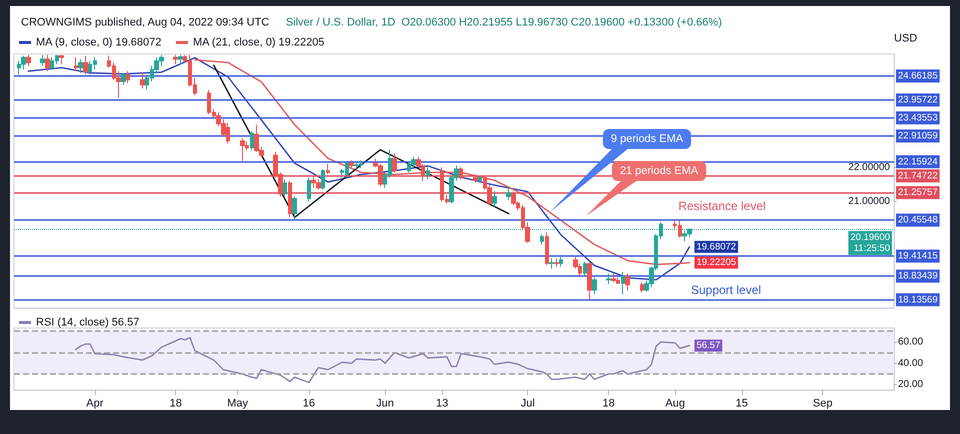  What do you see at coordinates (647, 139) in the screenshot?
I see `annotation: 9 periods EMA` at bounding box center [647, 139].